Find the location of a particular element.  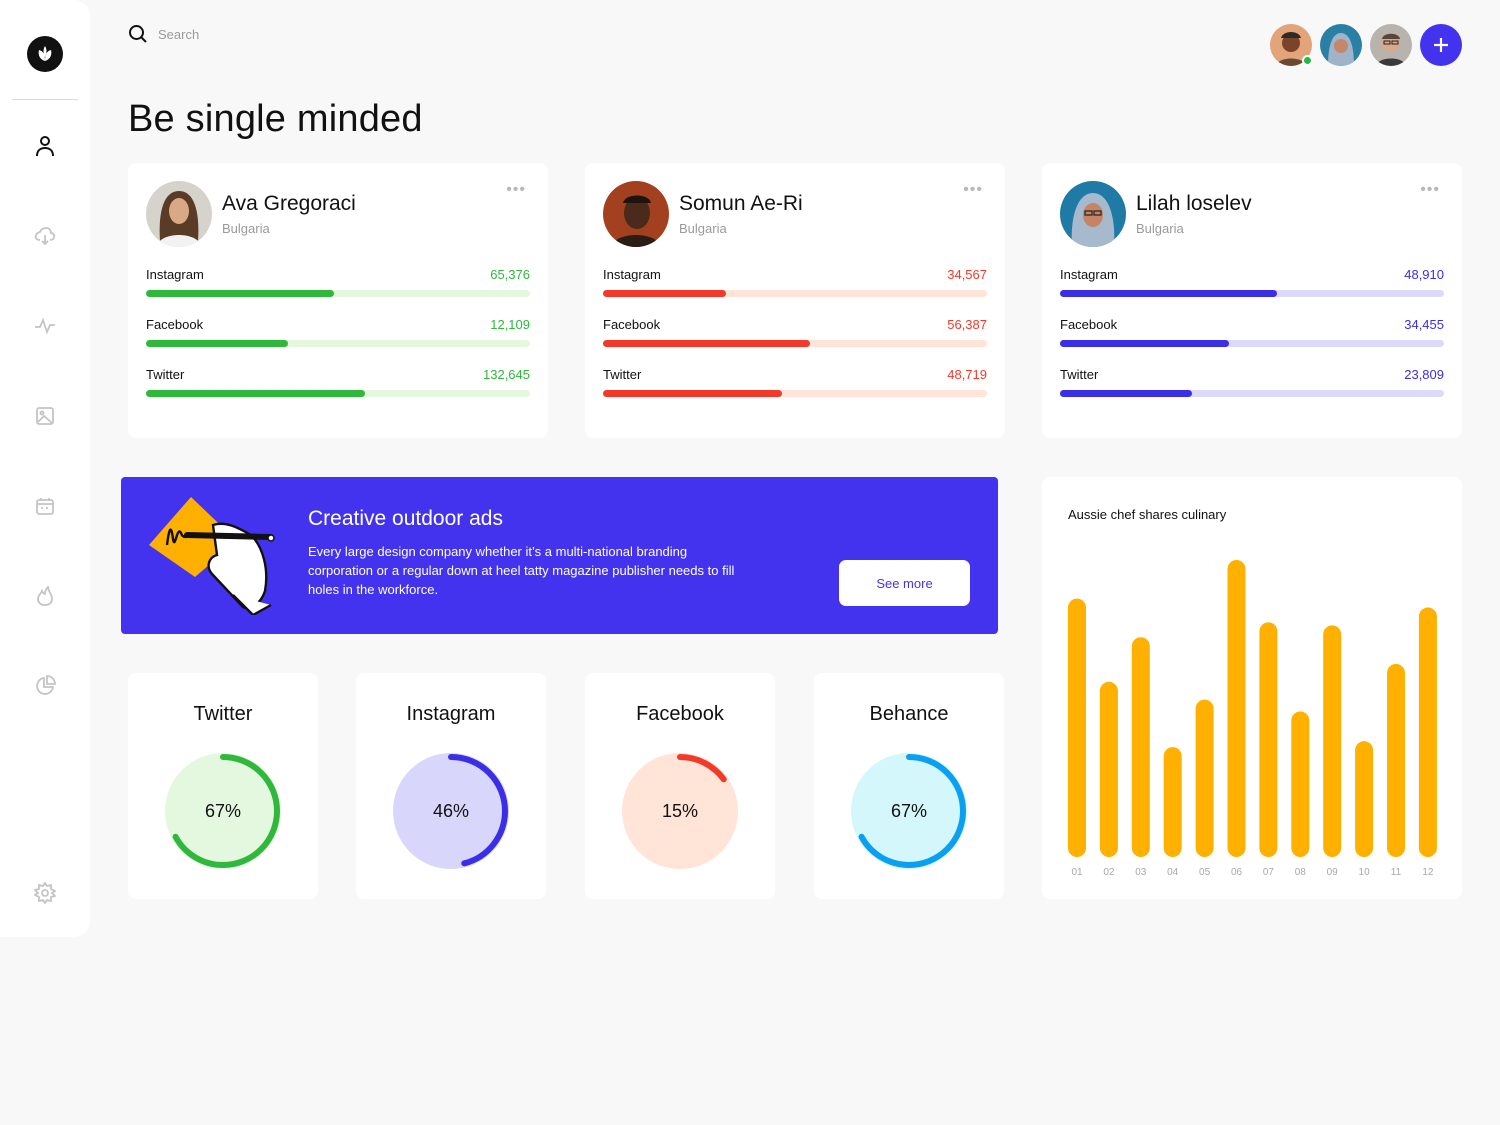

ring-percent: 15% is located at coordinates (680, 810).